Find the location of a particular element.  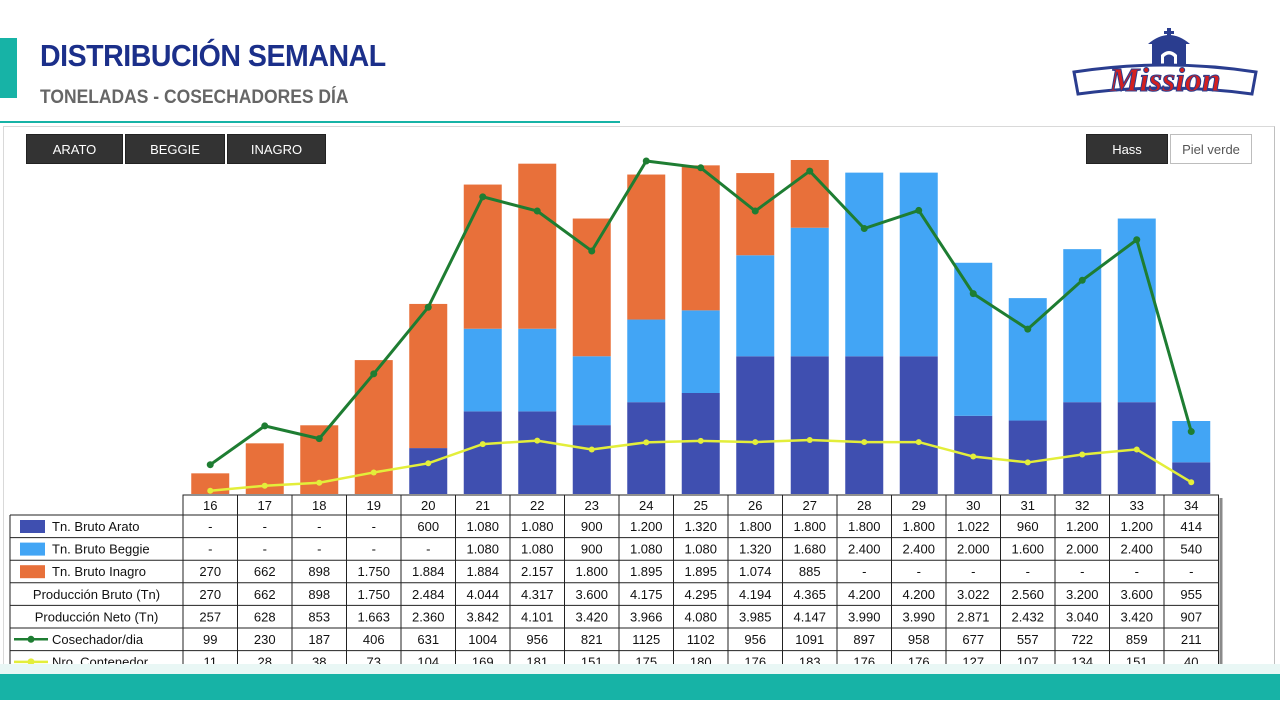

filter-beggie-button: BEGGIE is located at coordinates (175, 149).